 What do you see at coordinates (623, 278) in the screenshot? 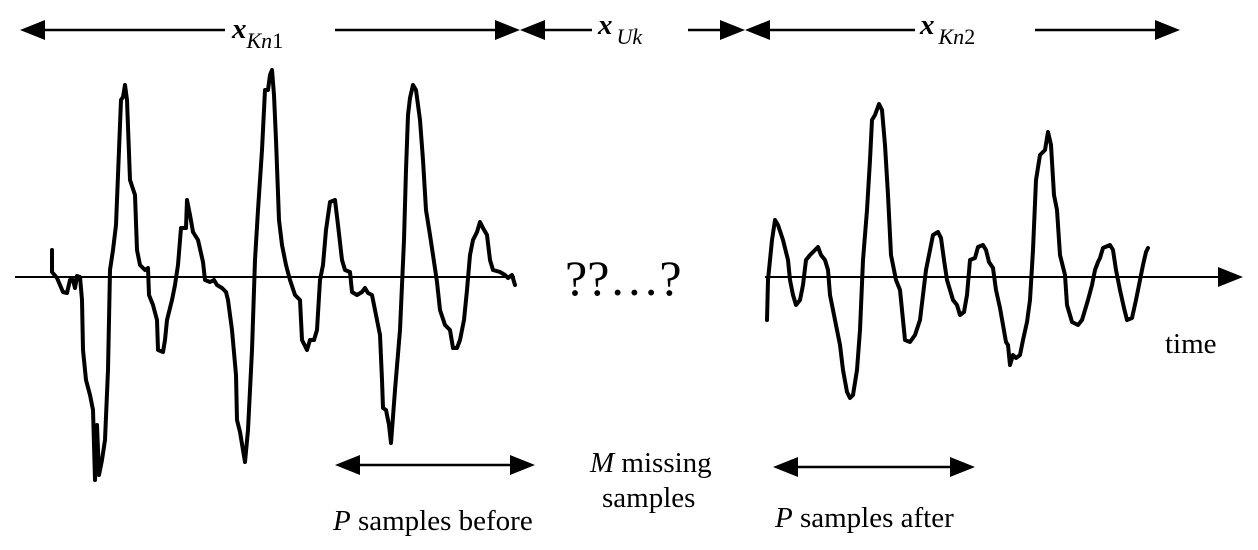
I see `missing-samples-marker: ??…?` at bounding box center [623, 278].